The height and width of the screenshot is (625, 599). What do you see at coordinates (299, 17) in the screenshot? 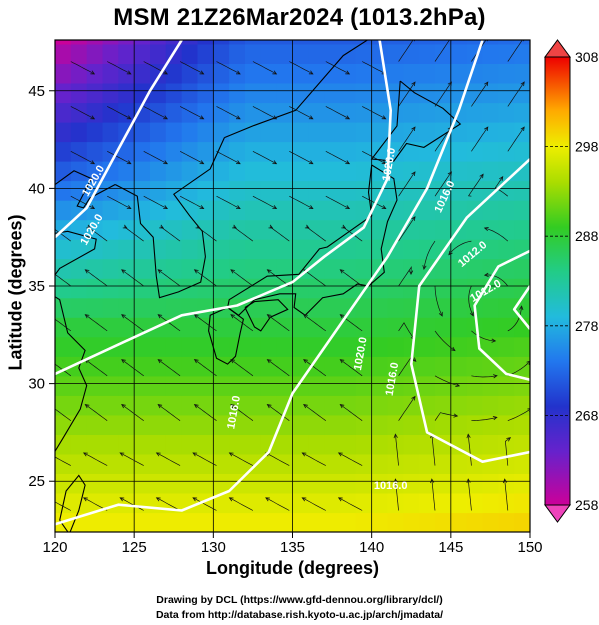
I see `map-title: MSM 21Z26Mar2024 (1013.2hPa)` at bounding box center [299, 17].